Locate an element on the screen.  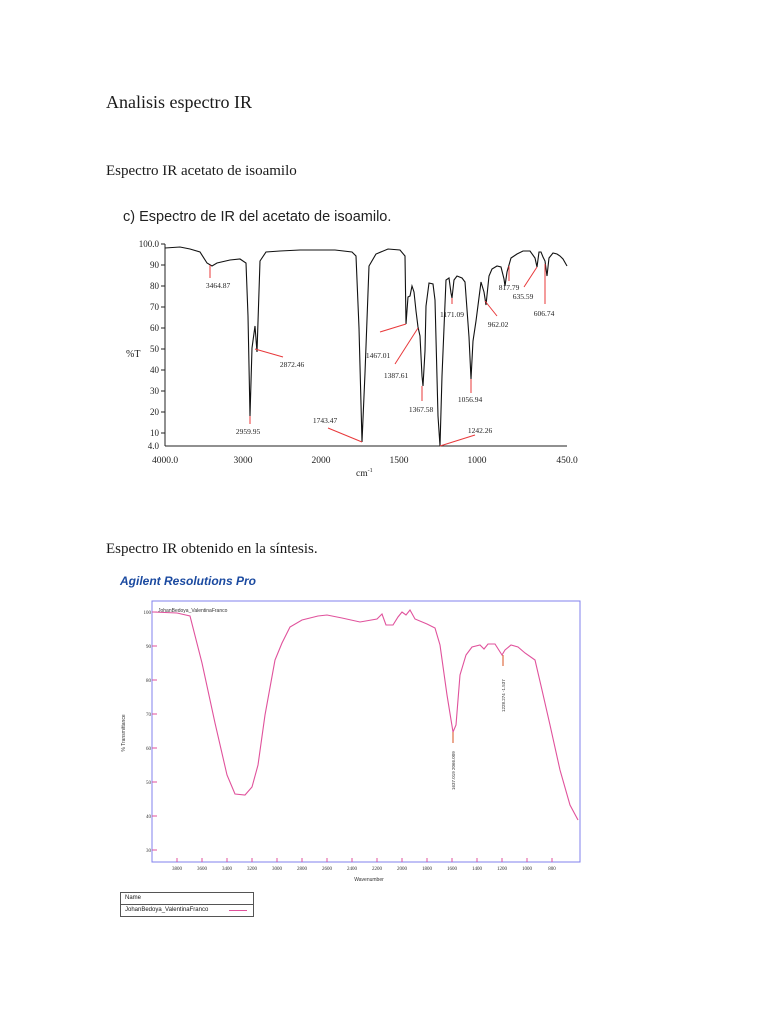
svg-text: 3464.87 is located at coordinates (218, 285).